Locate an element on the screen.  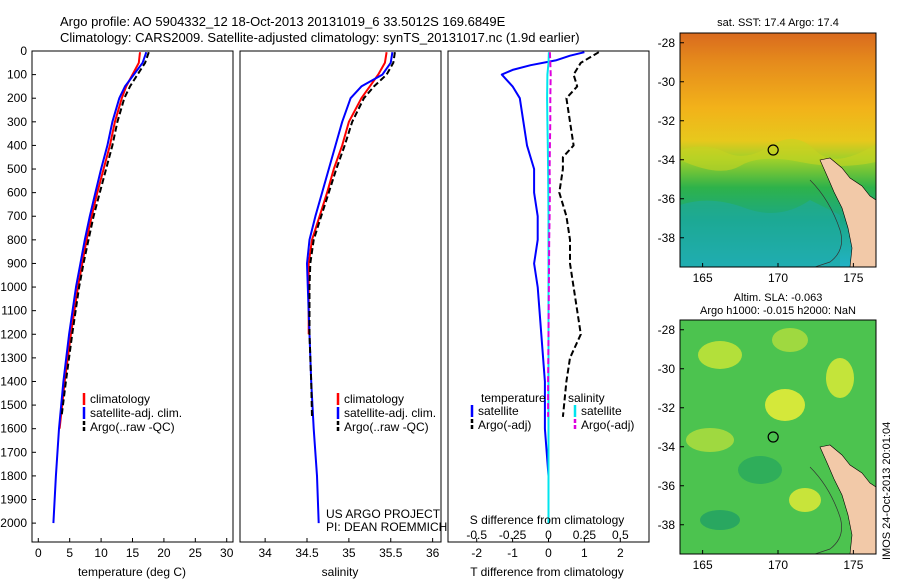
temperature-x-ticks: 0 5 10 15 20 25 30 is located at coordinates (134, 549).